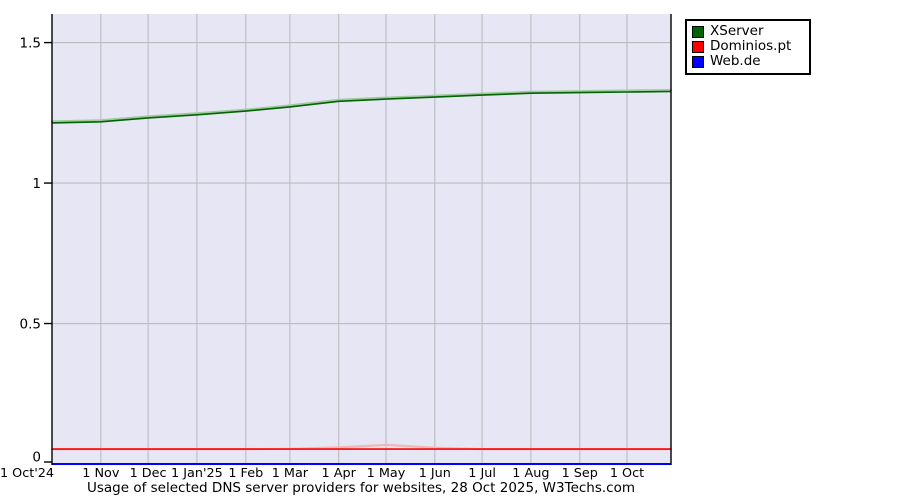  I want to click on series-line-xserver, so click(361, 107).